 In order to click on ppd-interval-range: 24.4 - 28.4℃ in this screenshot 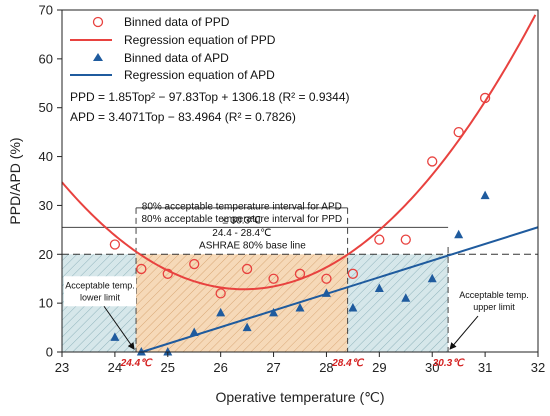, I will do `click(241, 233)`.